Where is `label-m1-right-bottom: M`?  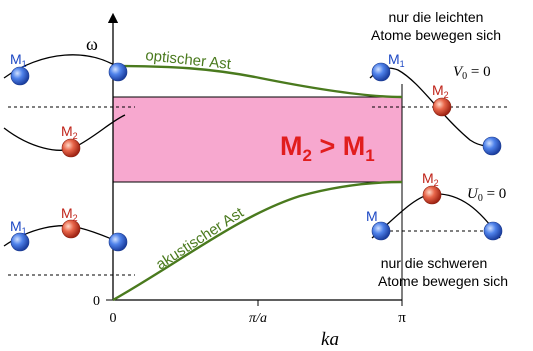 label-m1-right-bottom: M is located at coordinates (372, 216).